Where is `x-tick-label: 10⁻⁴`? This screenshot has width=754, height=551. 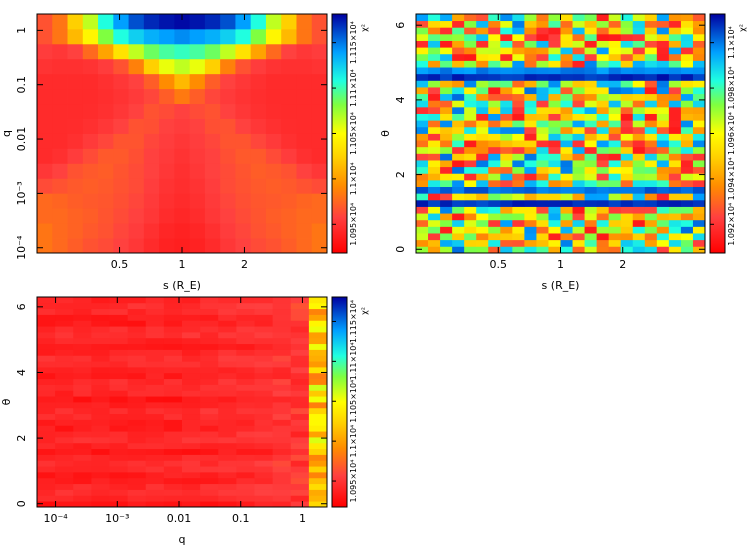
x-tick-label: 10⁻⁴ is located at coordinates (55, 518).